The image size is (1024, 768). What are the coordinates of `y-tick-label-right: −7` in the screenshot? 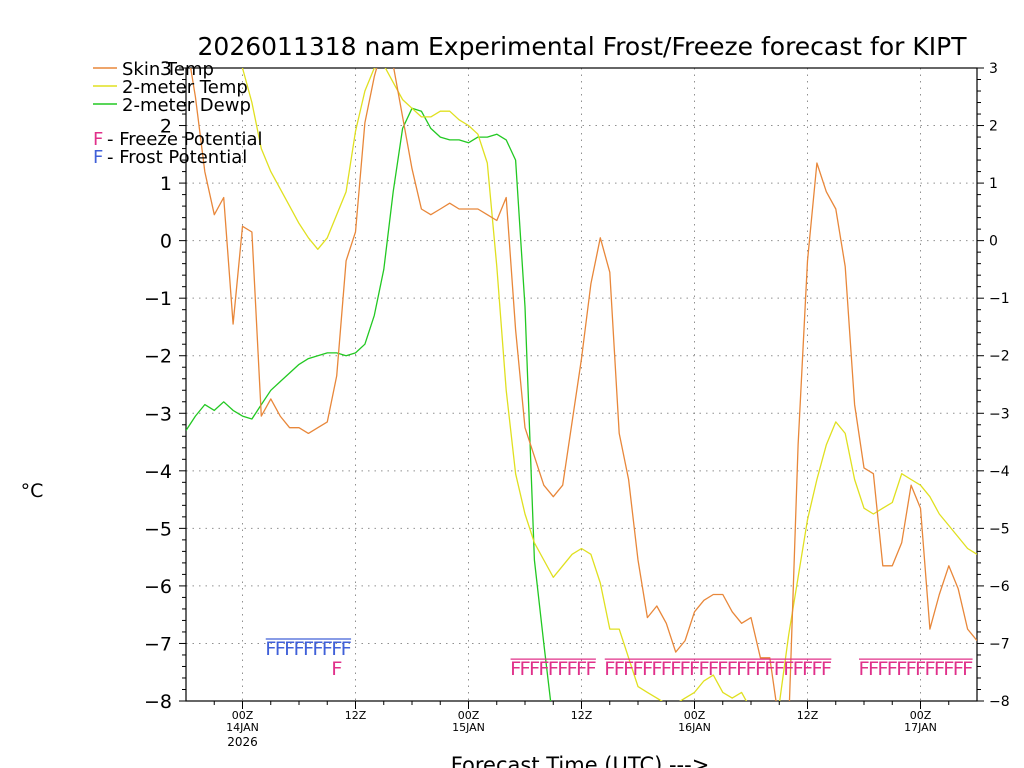 It's located at (999, 644).